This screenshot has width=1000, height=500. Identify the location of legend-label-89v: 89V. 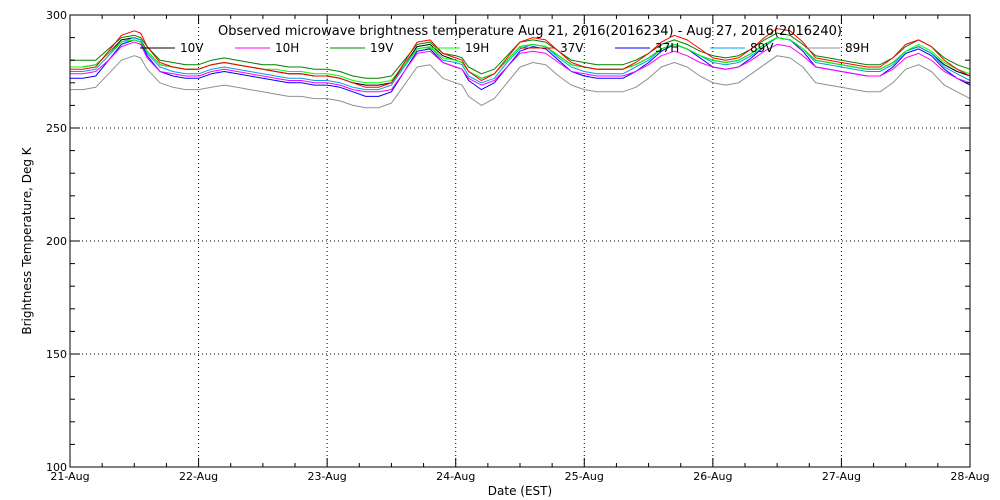
(762, 48).